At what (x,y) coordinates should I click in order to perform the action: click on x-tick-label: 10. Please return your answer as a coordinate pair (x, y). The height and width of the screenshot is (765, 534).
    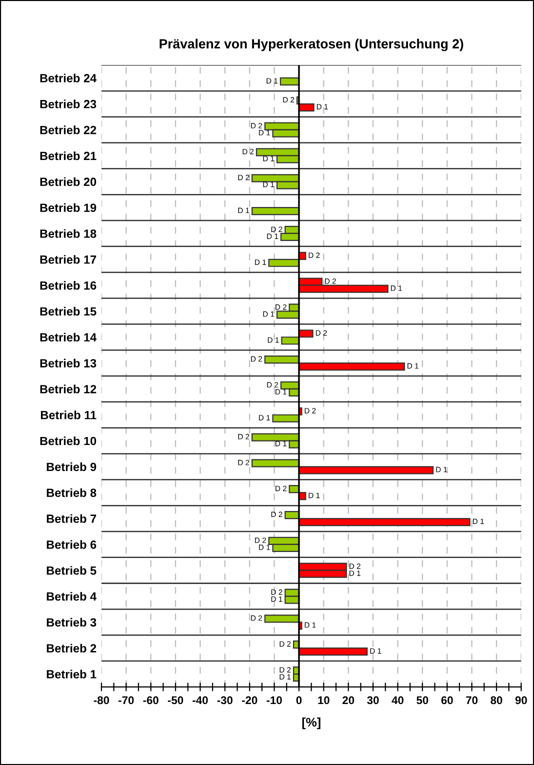
    Looking at the image, I should click on (324, 700).